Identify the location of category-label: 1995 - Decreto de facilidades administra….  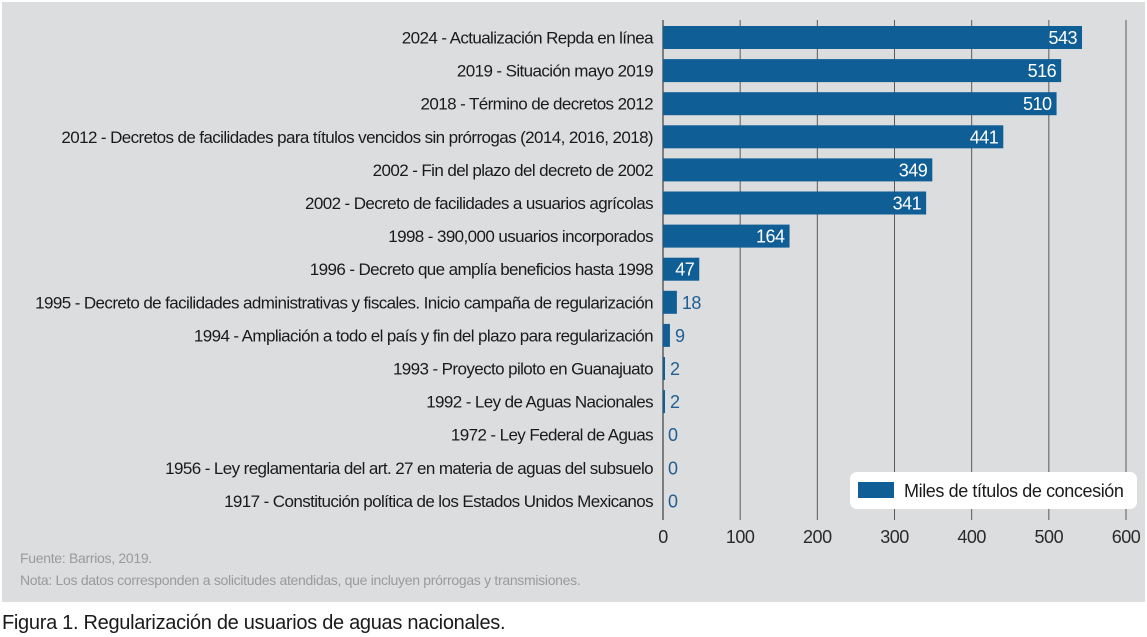
(344, 302).